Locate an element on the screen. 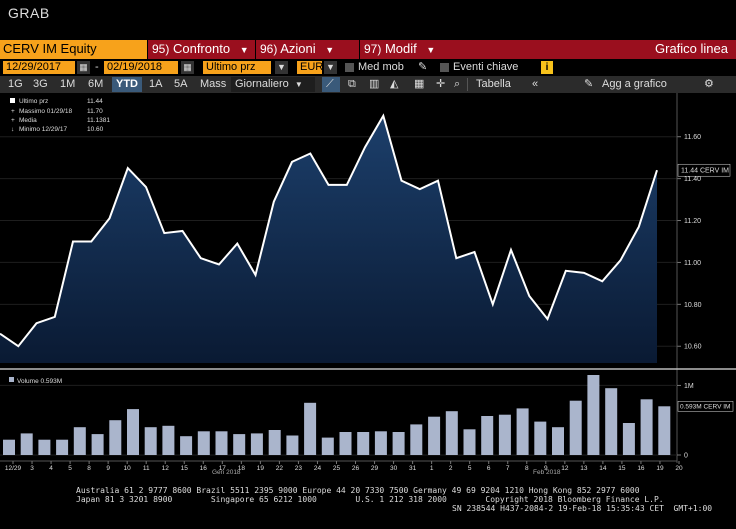 The height and width of the screenshot is (529, 736). price-axis: 10.60 10.80 11.00 11.20 11.40 11.60 is located at coordinates (689, 242).